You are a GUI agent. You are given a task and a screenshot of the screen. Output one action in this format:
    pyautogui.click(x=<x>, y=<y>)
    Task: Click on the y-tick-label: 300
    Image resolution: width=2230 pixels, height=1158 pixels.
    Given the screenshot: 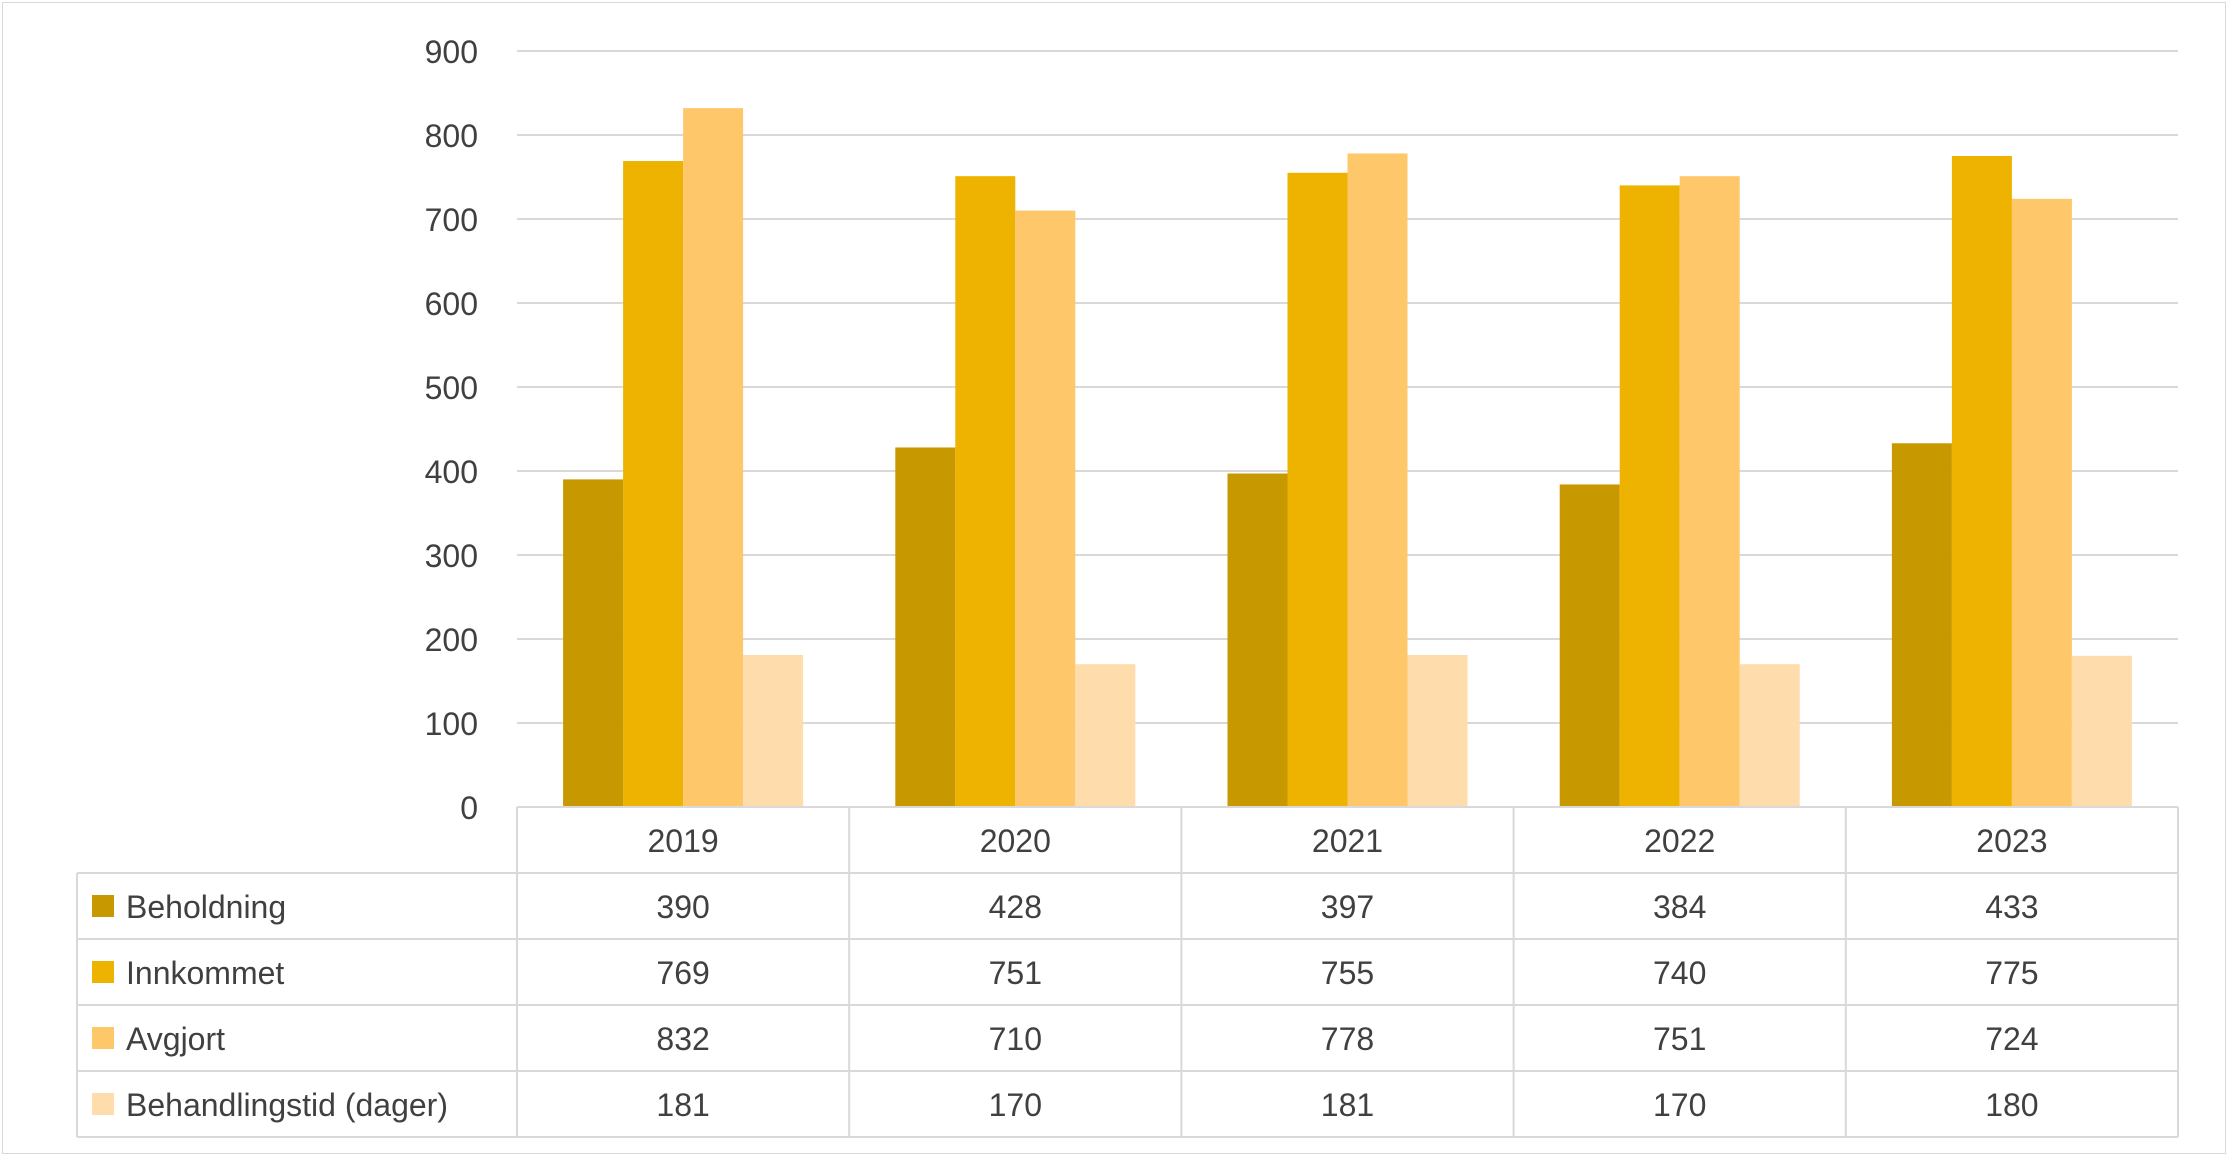 What is the action you would take?
    pyautogui.click(x=451, y=556)
    